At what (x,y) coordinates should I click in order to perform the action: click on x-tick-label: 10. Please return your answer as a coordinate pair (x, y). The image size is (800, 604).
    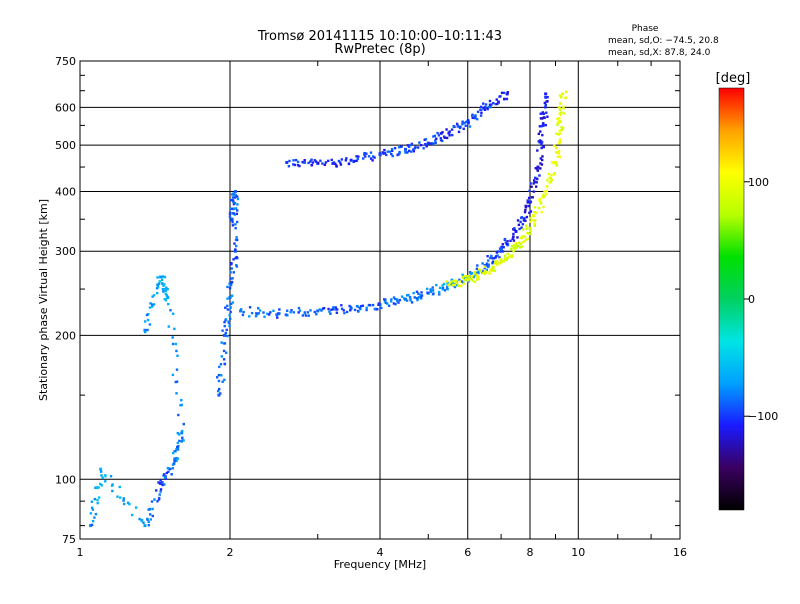
    Looking at the image, I should click on (578, 552).